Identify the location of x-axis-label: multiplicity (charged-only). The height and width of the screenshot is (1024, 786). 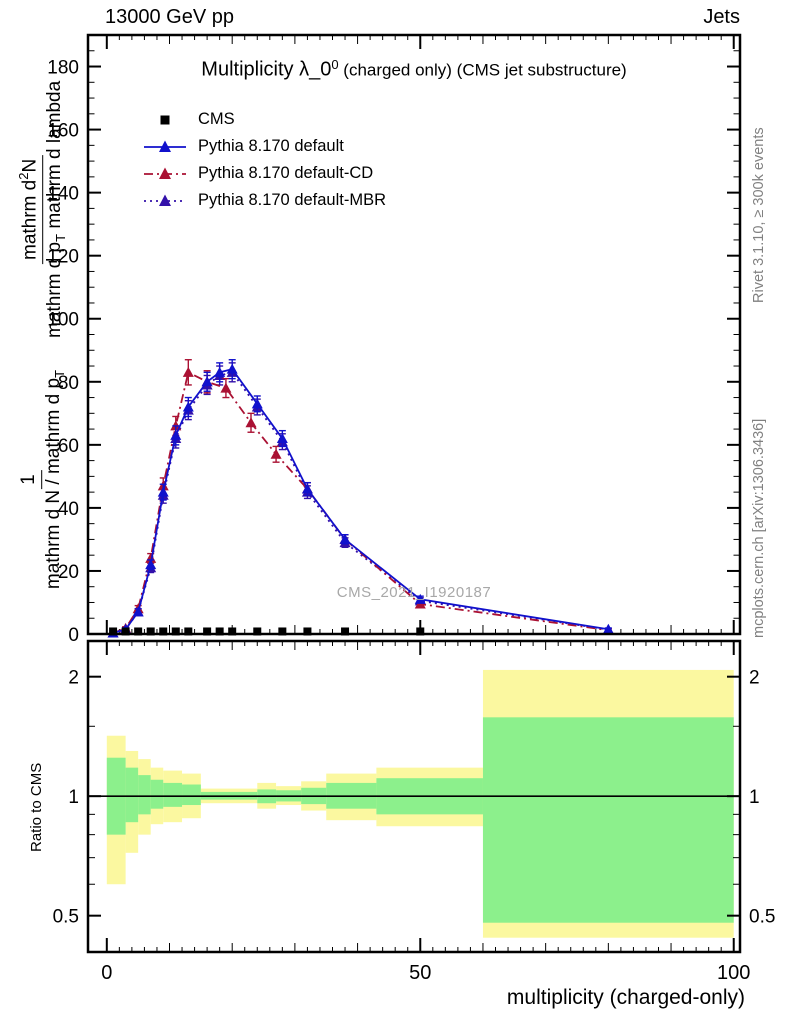
(625, 997).